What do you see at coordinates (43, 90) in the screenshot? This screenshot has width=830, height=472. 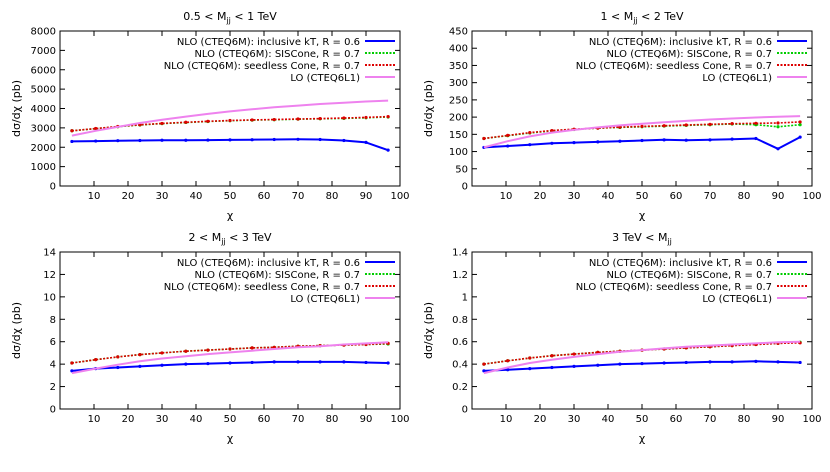 I see `y-tick-label: 5000` at bounding box center [43, 90].